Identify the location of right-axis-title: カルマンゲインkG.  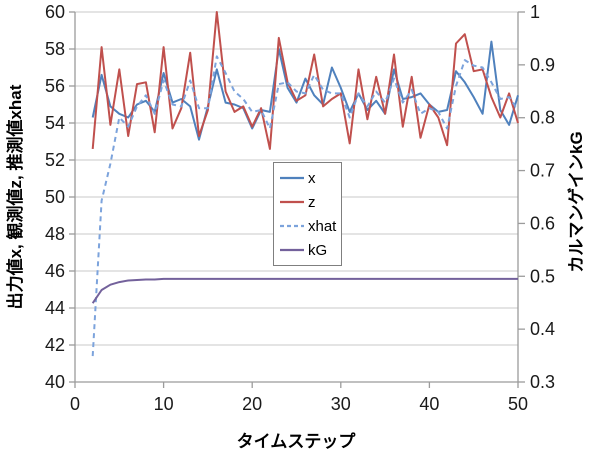
(576, 202).